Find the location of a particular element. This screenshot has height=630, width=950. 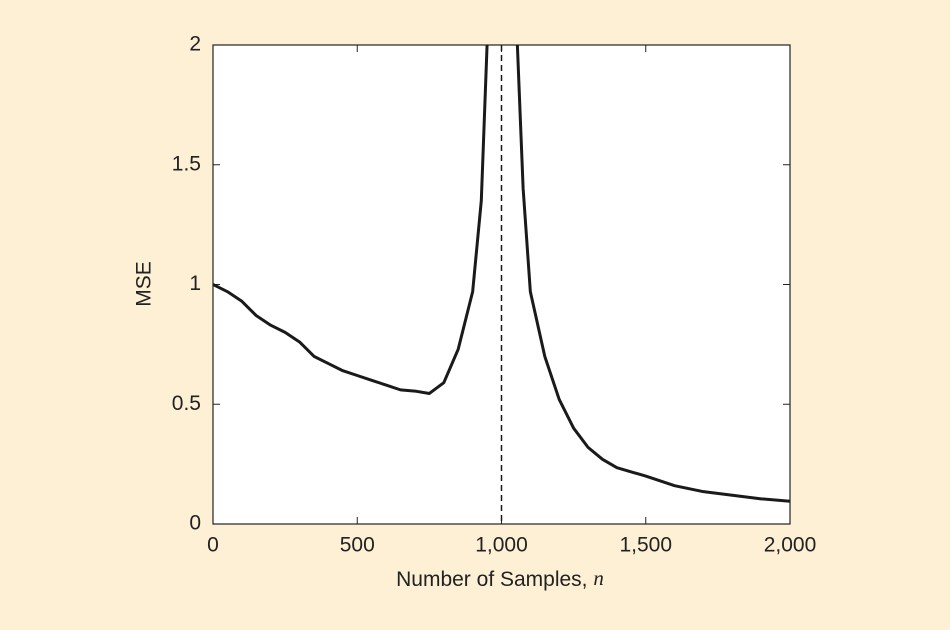

x-tick-label: 500 is located at coordinates (357, 545).